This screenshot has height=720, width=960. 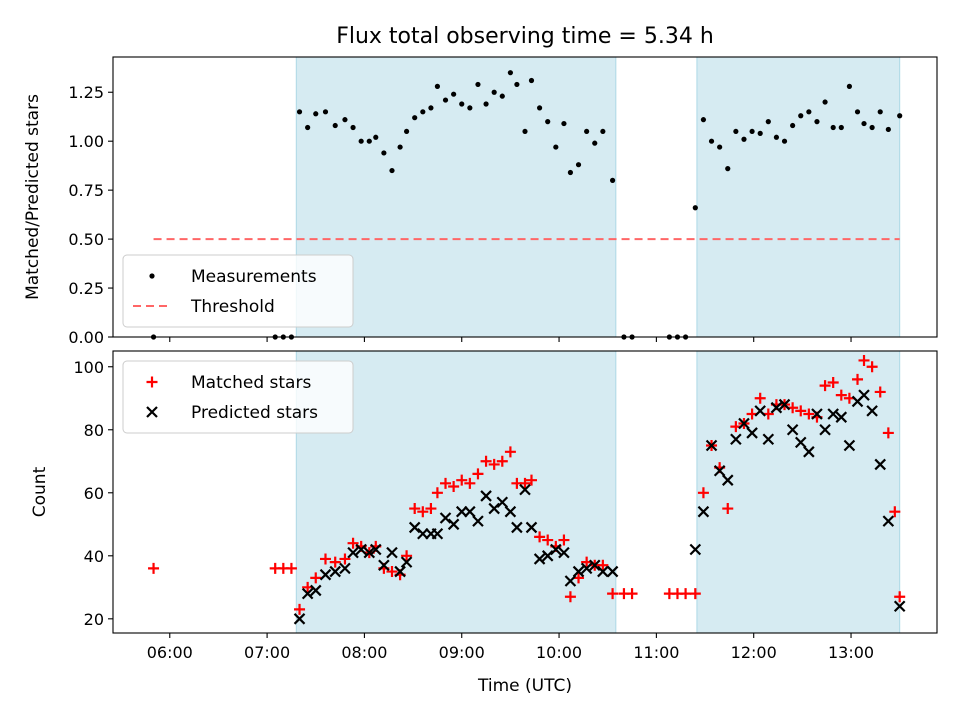 What do you see at coordinates (267, 652) in the screenshot?
I see `x-tick-label: 07:00` at bounding box center [267, 652].